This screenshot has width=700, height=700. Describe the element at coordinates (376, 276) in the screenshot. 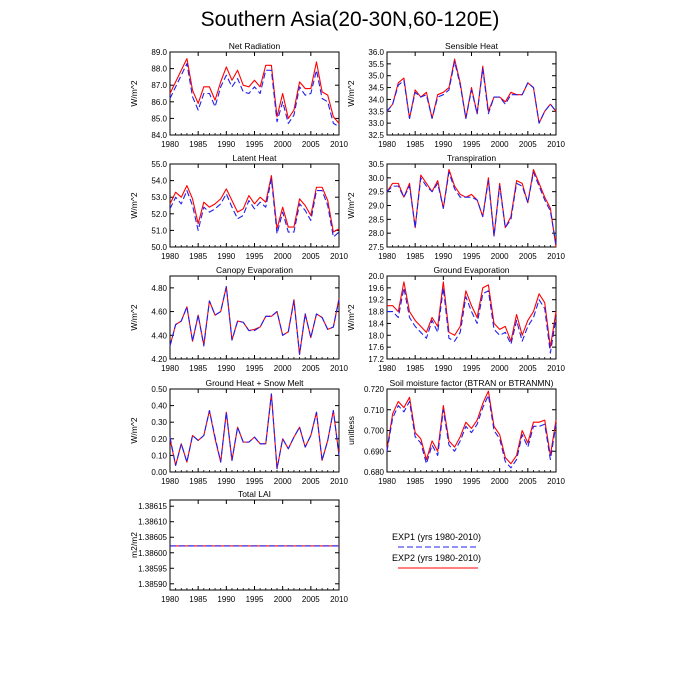

I see `y-tick-label: 20.0` at that location.